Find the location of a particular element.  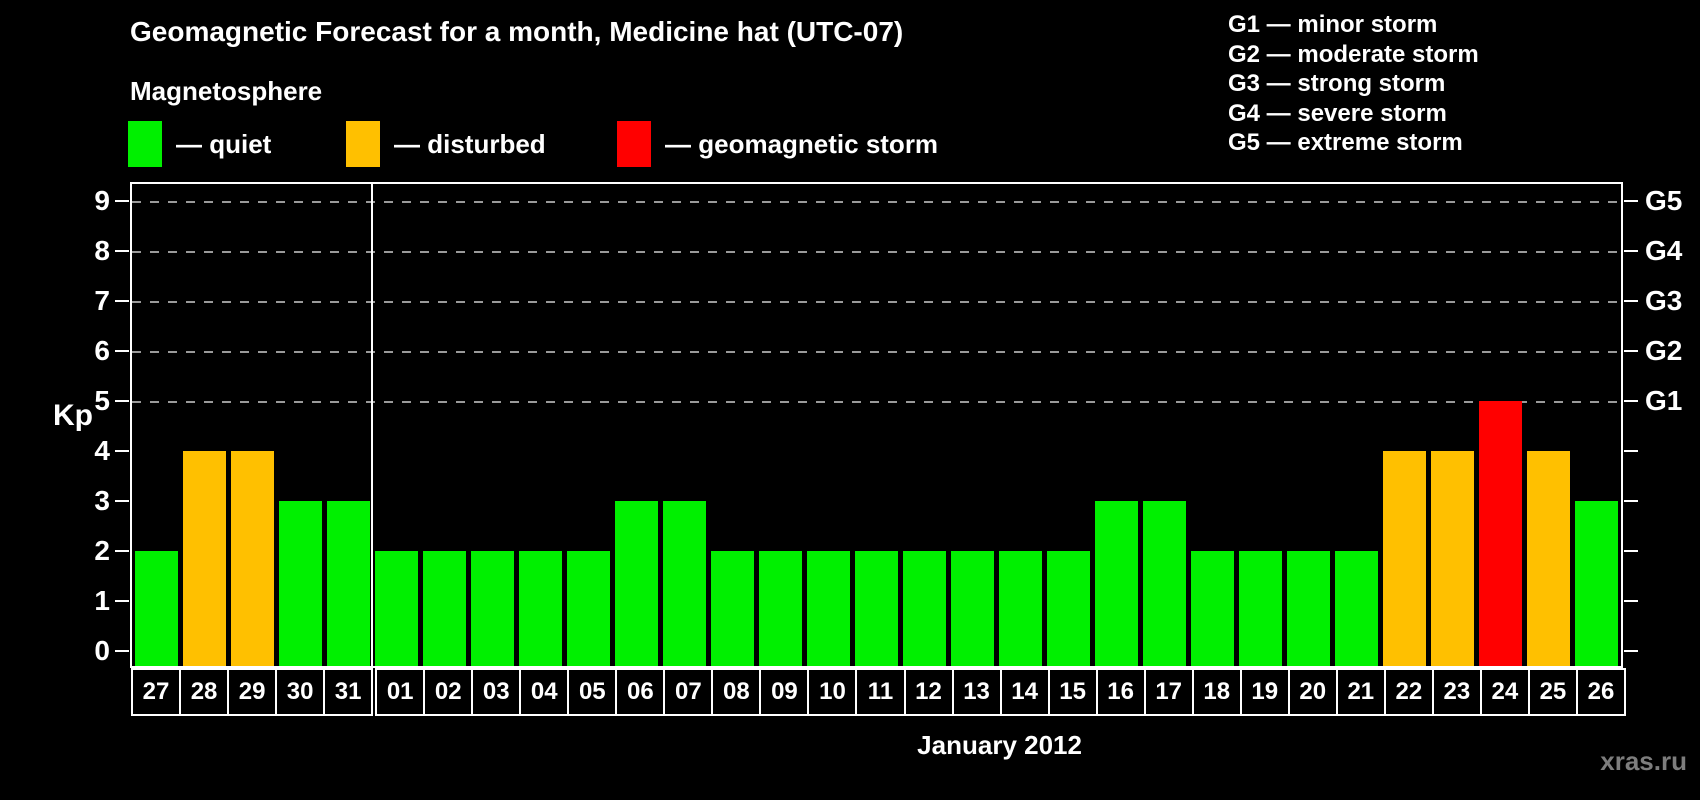

legend-item-quiet: — quiet is located at coordinates (199, 144).